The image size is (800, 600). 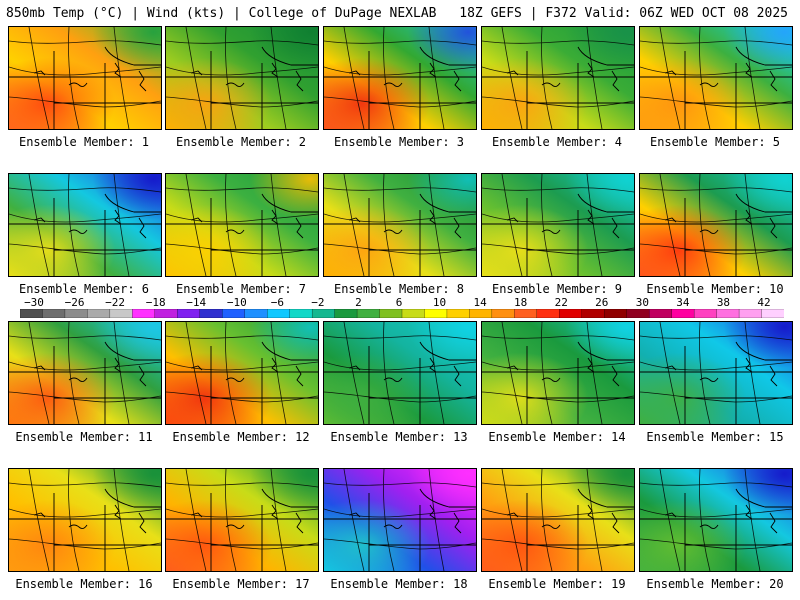 What do you see at coordinates (557, 437) in the screenshot?
I see `ensemble-member-label: Ensemble Member: 14` at bounding box center [557, 437].